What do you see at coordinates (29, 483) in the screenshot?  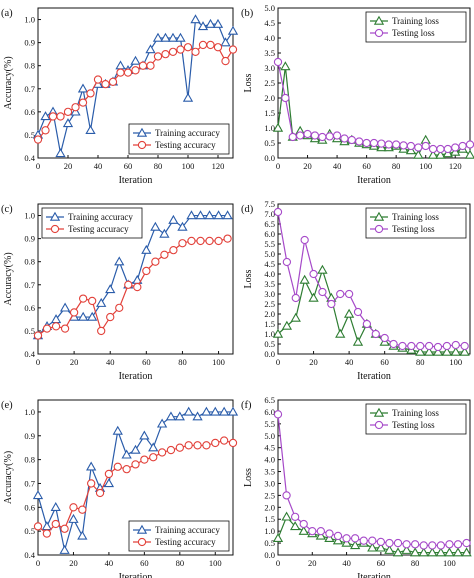 I see `y-tick-label: 0.7` at bounding box center [29, 483].